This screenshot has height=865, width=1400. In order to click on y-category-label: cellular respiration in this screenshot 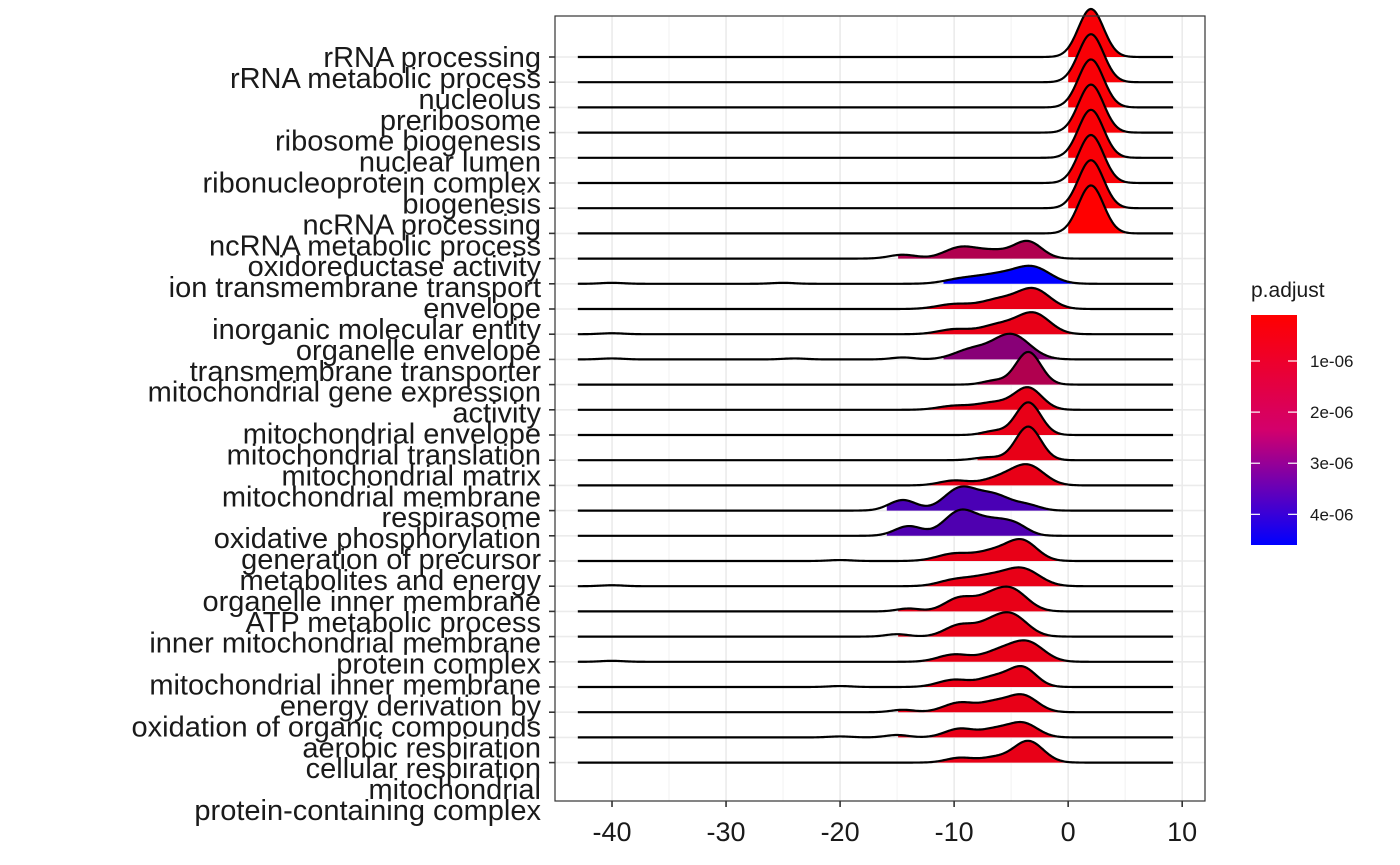, I will do `click(423, 769)`.